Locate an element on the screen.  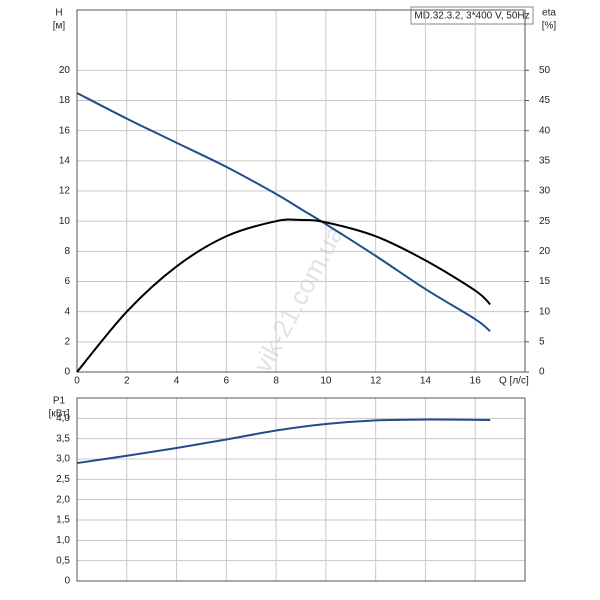
y-tick-label: 1,5 is located at coordinates (63, 520).